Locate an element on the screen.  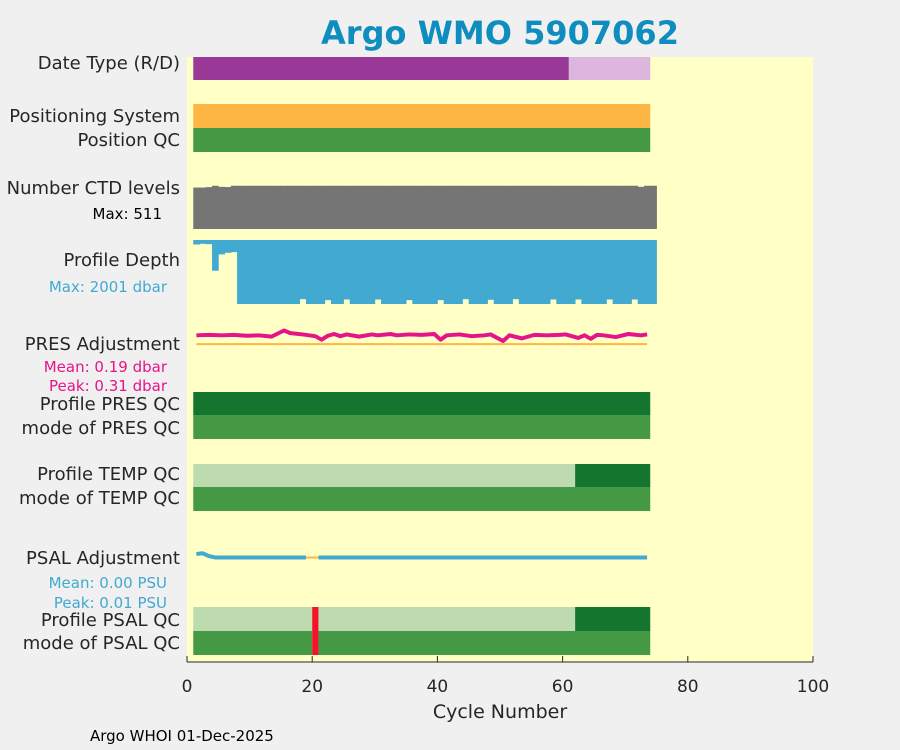
row-label-profile-temp-qc: Profile TEMP QC is located at coordinates (108, 474).